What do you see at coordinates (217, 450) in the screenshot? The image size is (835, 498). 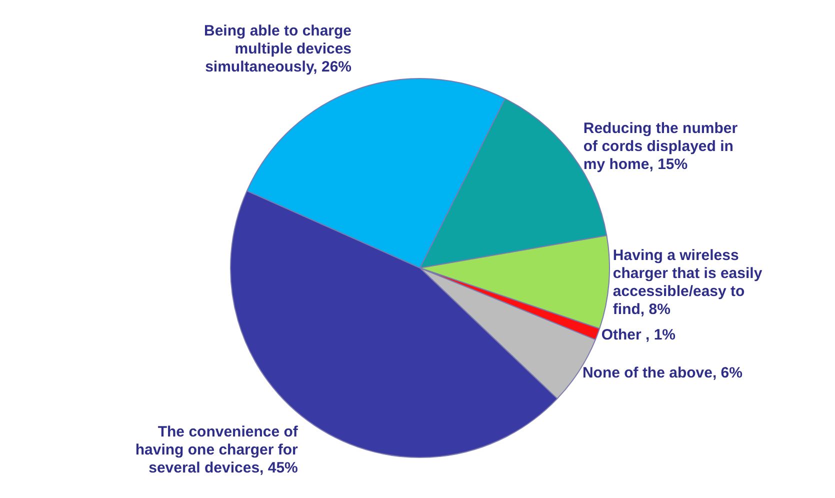 I see `slice-label: The convenience of having one charger for several devices, 45%` at bounding box center [217, 450].